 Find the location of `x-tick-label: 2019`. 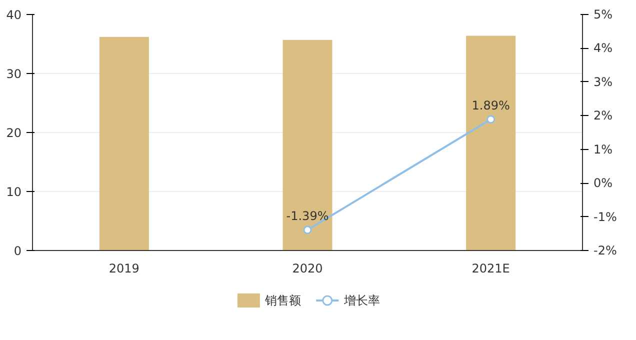

x-tick-label: 2019 is located at coordinates (124, 269).